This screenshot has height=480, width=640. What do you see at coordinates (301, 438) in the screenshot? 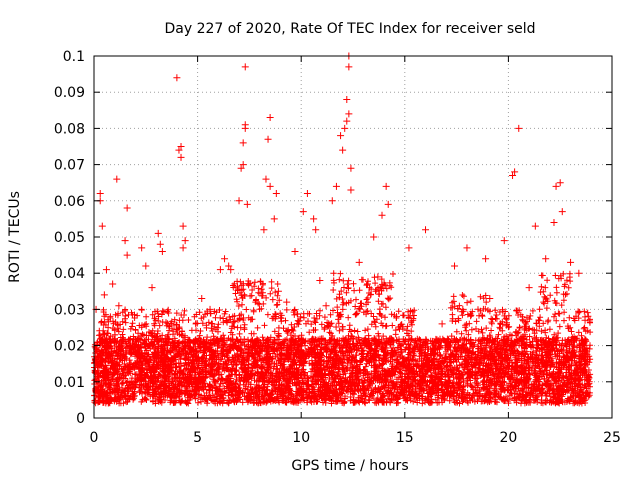
I see `x-tick-label: 10` at bounding box center [301, 438].